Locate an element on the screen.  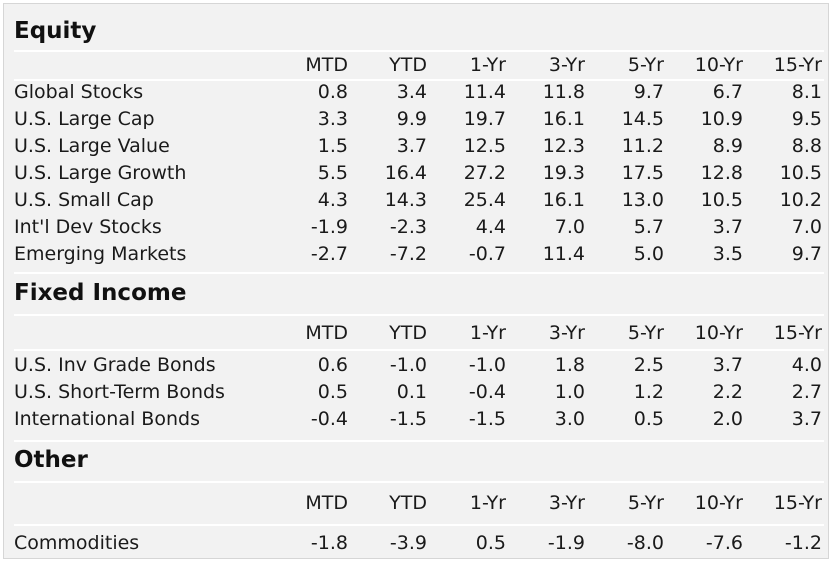
value-cell: -1.0 is located at coordinates (487, 365).